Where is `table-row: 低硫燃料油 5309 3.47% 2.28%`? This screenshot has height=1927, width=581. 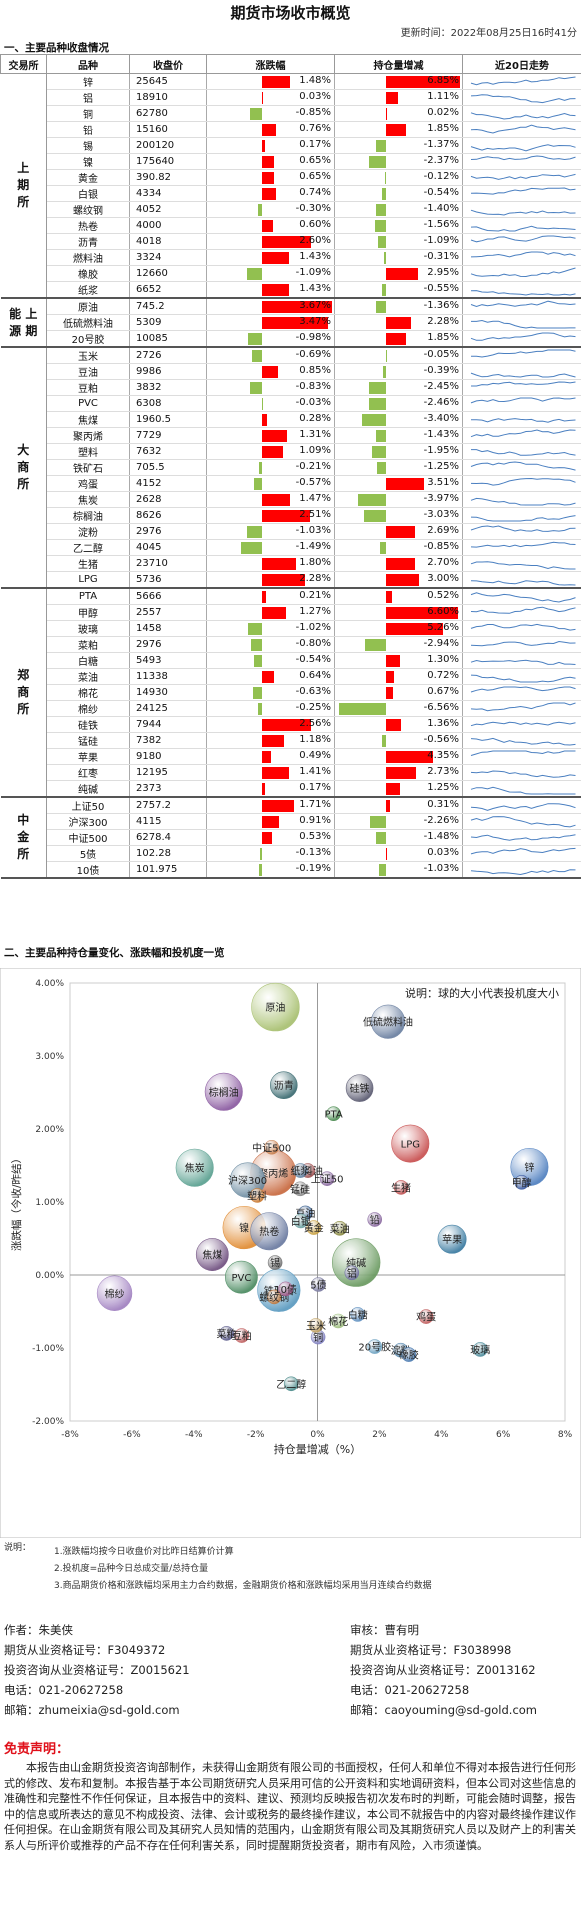 table-row: 低硫燃料油 5309 3.47% 2.28% is located at coordinates (291, 322).